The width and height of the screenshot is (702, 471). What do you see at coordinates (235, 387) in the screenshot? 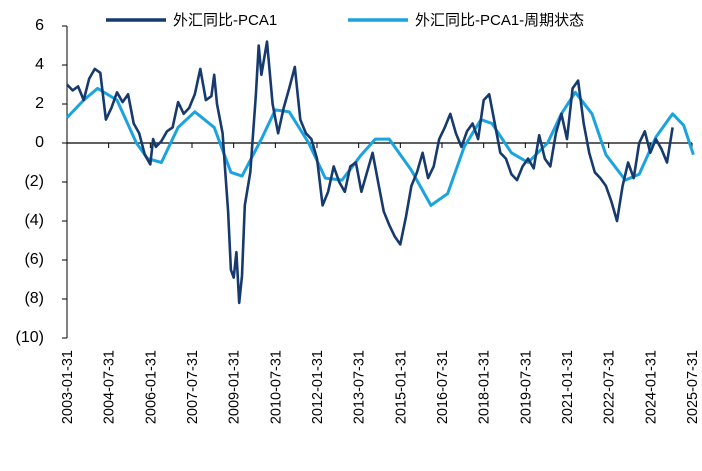
I see `x-tick-label: 2009-01-31` at bounding box center [235, 387].